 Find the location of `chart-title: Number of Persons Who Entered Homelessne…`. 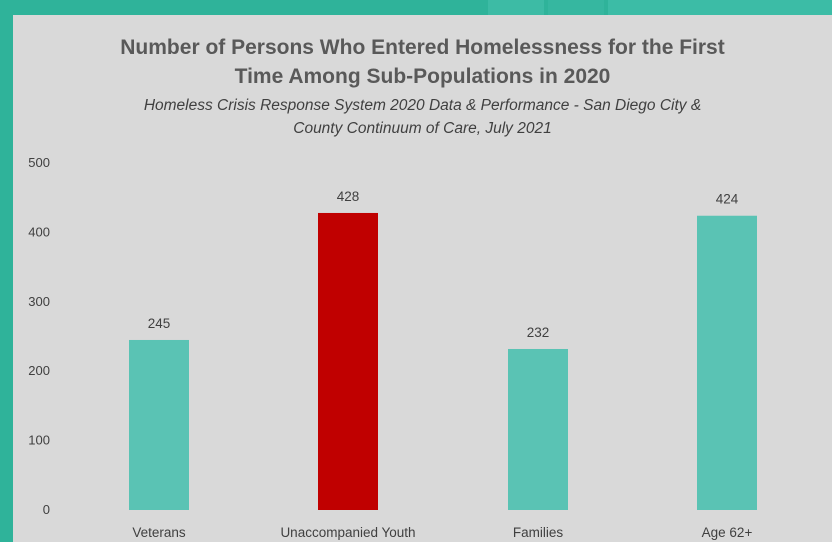

chart-title: Number of Persons Who Entered Homelessne… is located at coordinates (422, 62).